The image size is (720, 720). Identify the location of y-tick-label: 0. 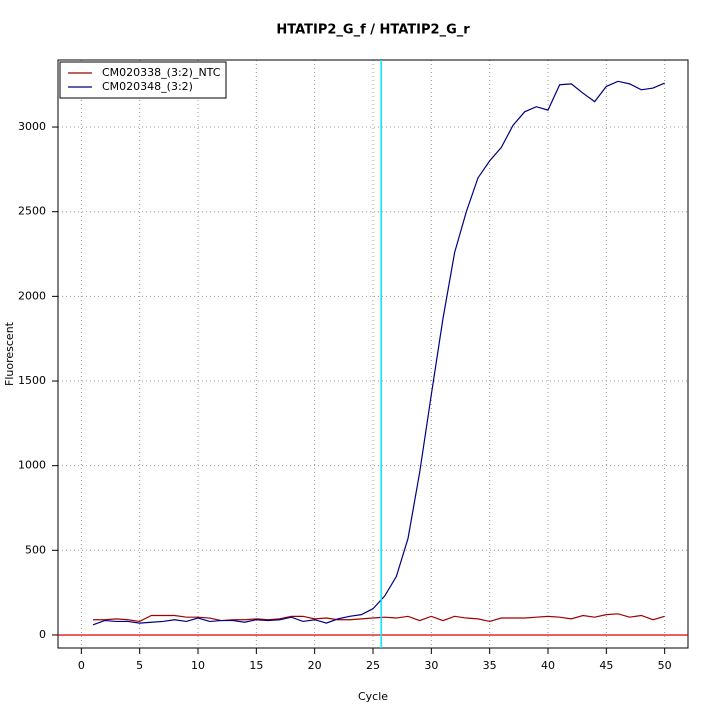
(42, 634).